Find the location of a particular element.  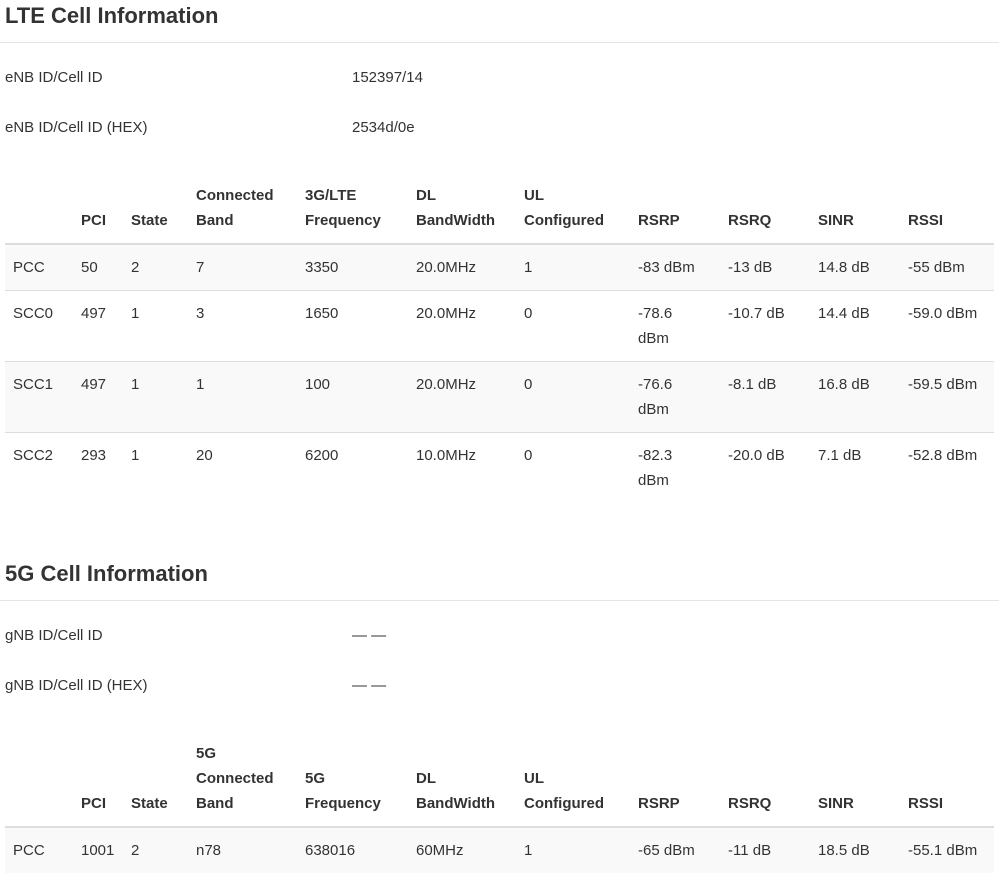

enb-id-hex-label: eNB ID/Cell ID (HEX) is located at coordinates (76, 127).